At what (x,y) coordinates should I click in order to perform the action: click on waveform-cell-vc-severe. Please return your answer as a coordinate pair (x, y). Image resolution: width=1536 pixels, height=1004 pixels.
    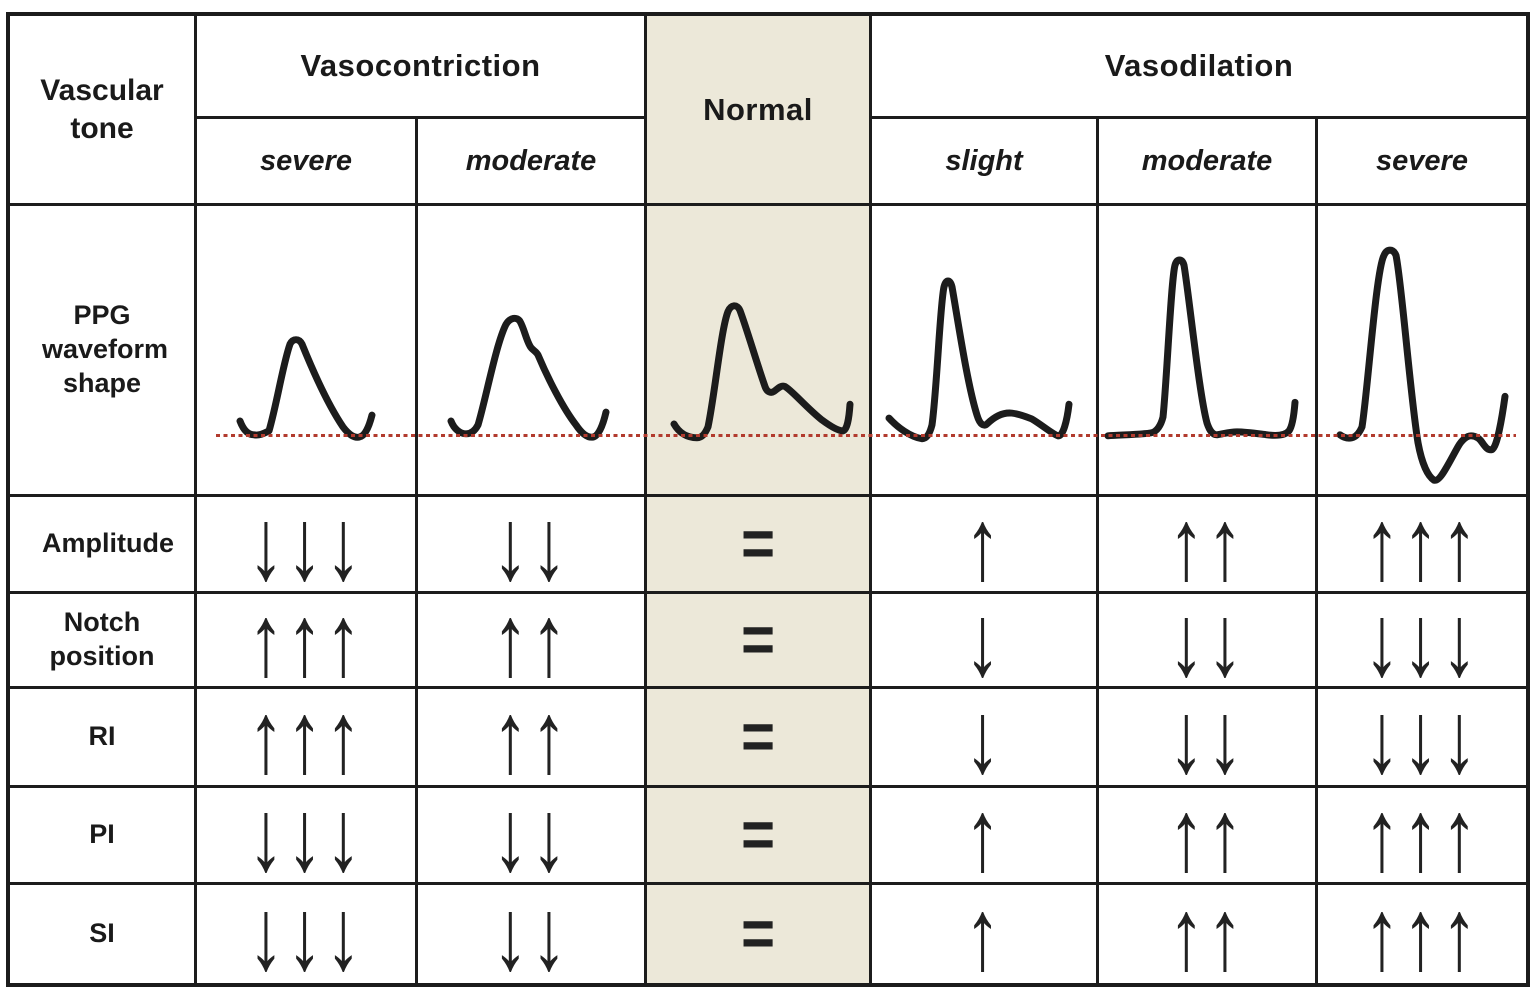
    Looking at the image, I should click on (306, 350).